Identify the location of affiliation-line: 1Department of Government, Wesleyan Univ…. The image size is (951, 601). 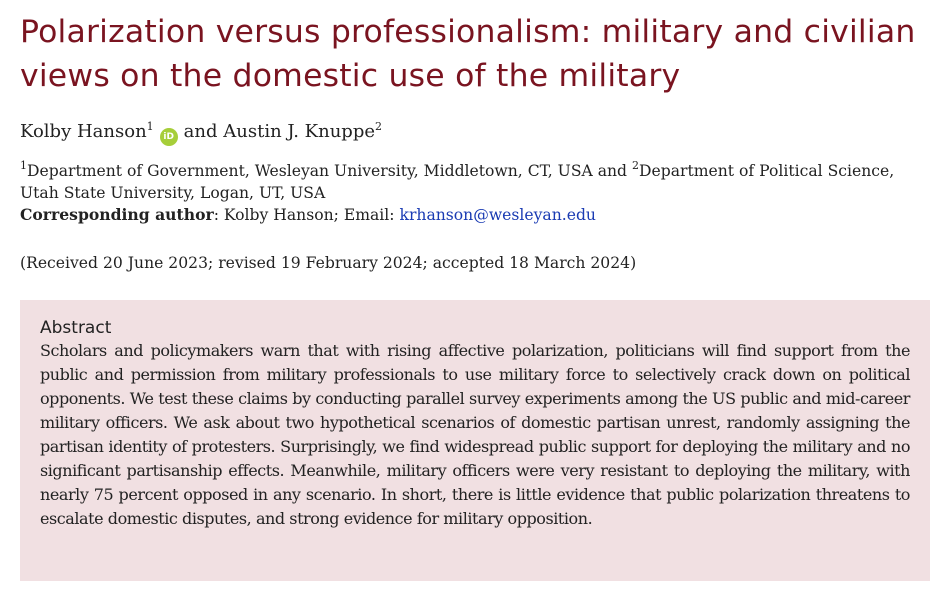
(477, 182).